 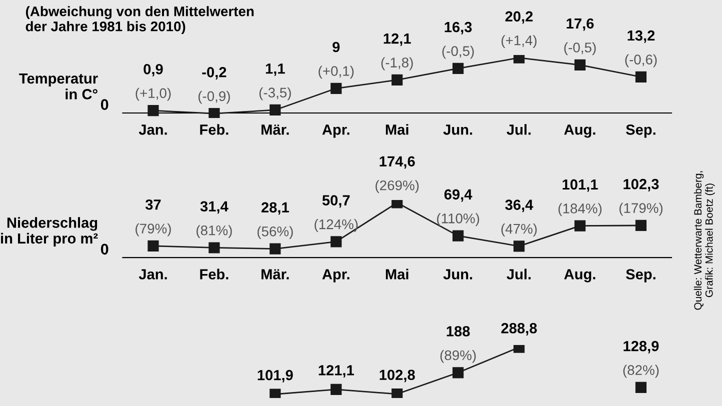 What do you see at coordinates (458, 219) in the screenshot?
I see `annotation: (110%)` at bounding box center [458, 219].